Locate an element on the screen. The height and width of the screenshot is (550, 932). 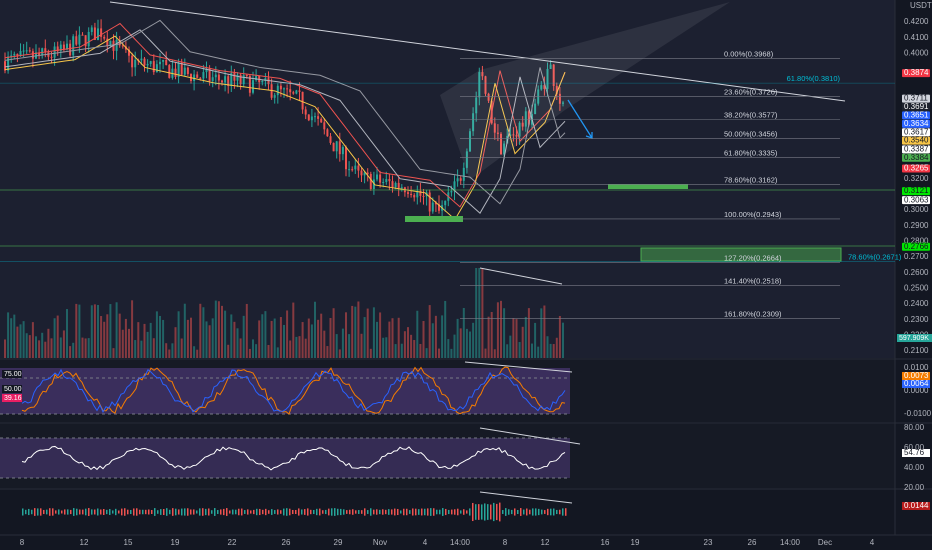
support-box is located at coordinates (434, 219).